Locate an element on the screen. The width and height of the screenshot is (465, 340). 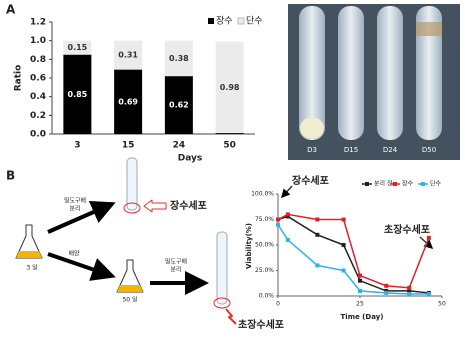
y-tick-label: 0.6 is located at coordinates (38, 79).